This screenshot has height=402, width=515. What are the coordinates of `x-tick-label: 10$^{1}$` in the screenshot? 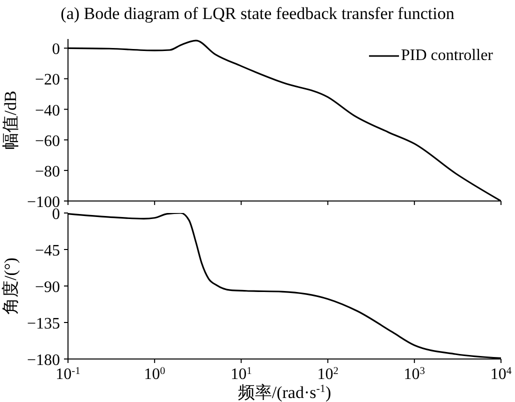 It's located at (241, 374).